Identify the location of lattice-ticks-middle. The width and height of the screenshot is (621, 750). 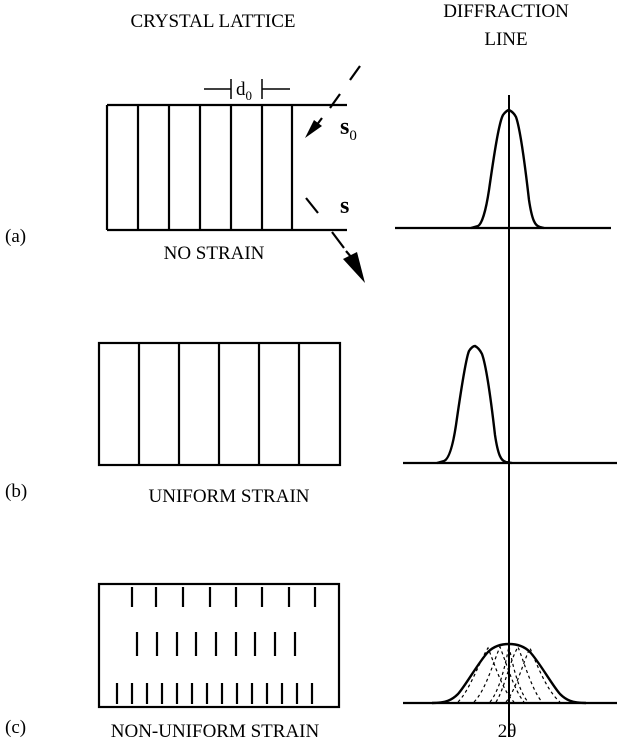
(216, 644).